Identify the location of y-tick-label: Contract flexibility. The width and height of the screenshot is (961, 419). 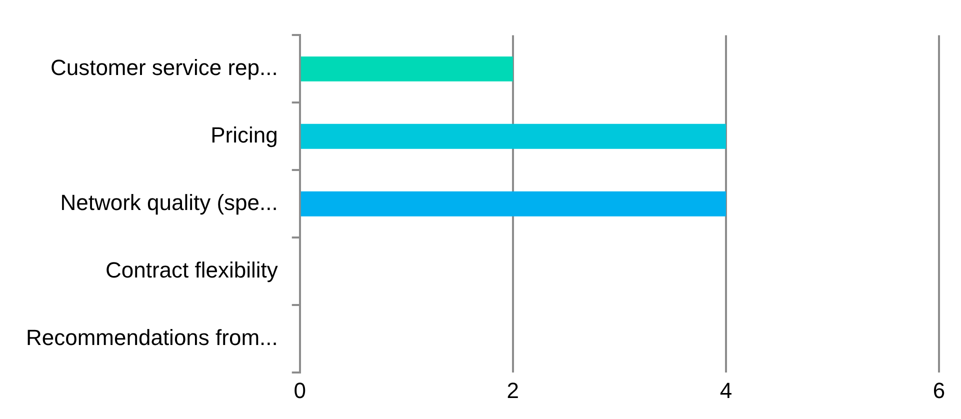
(191, 269).